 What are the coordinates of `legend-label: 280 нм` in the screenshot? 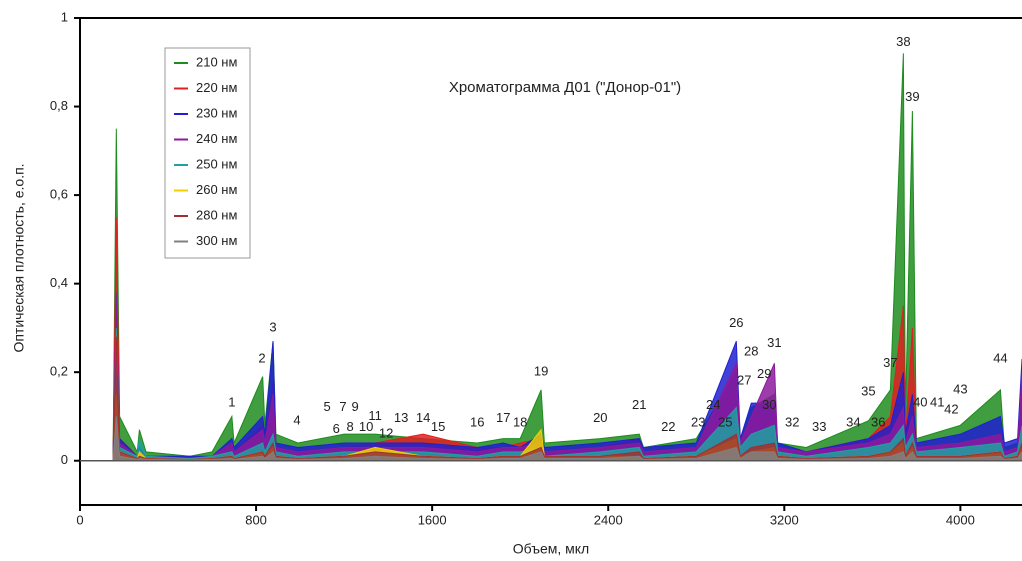 It's located at (216, 214).